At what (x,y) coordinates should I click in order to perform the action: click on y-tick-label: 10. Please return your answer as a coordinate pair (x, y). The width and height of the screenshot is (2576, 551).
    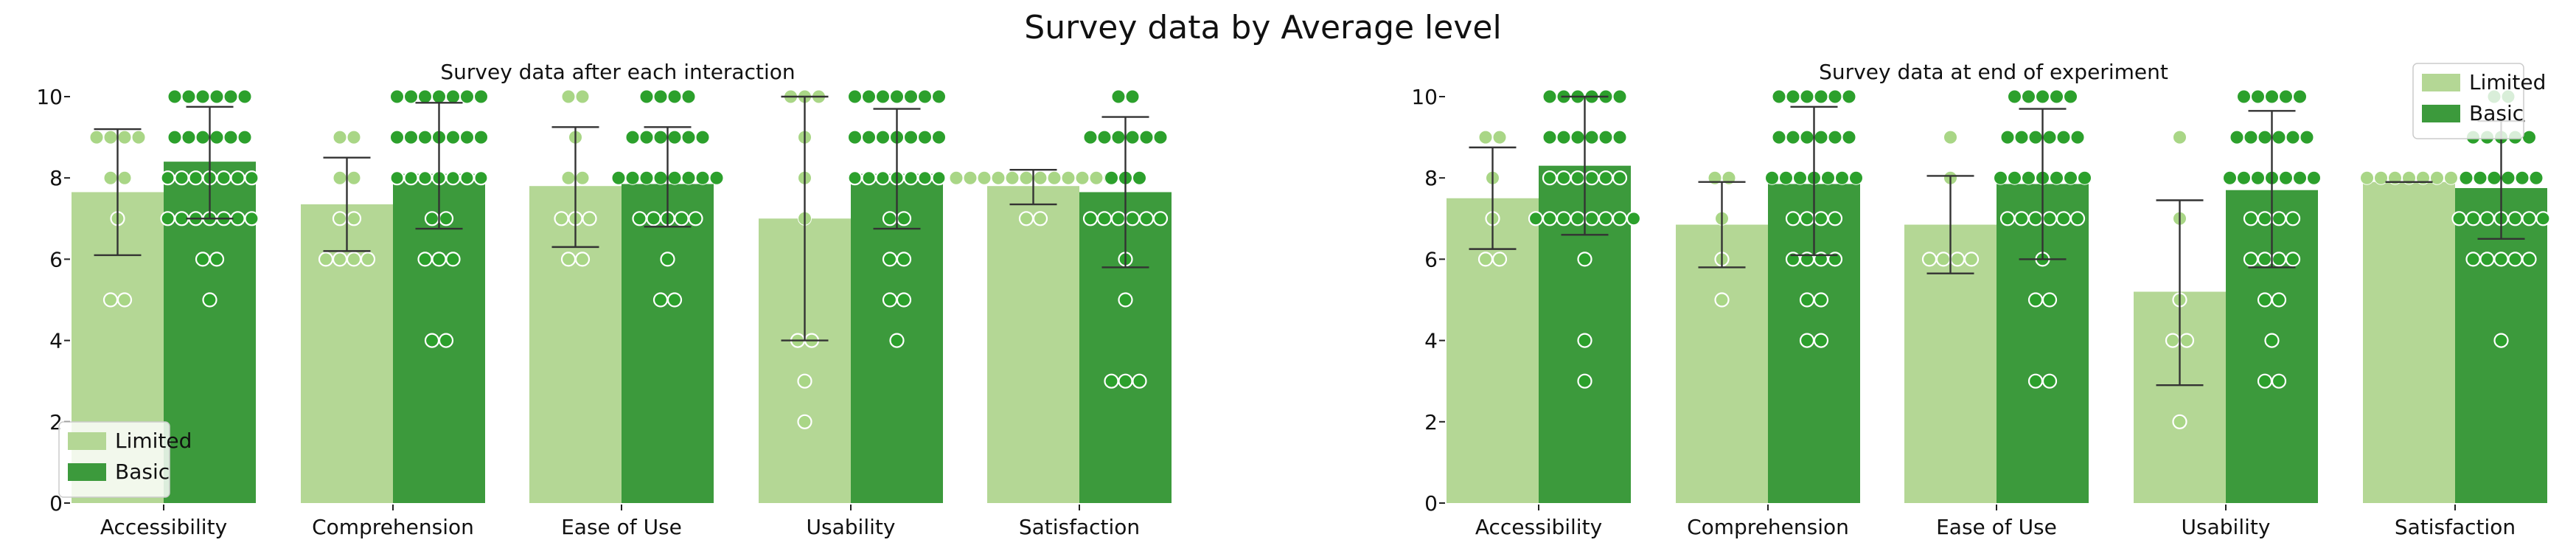
    Looking at the image, I should click on (49, 97).